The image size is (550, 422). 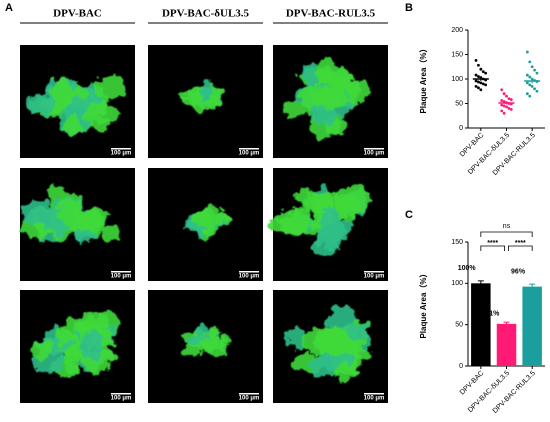 What do you see at coordinates (507, 226) in the screenshot?
I see `sig-label: ns` at bounding box center [507, 226].